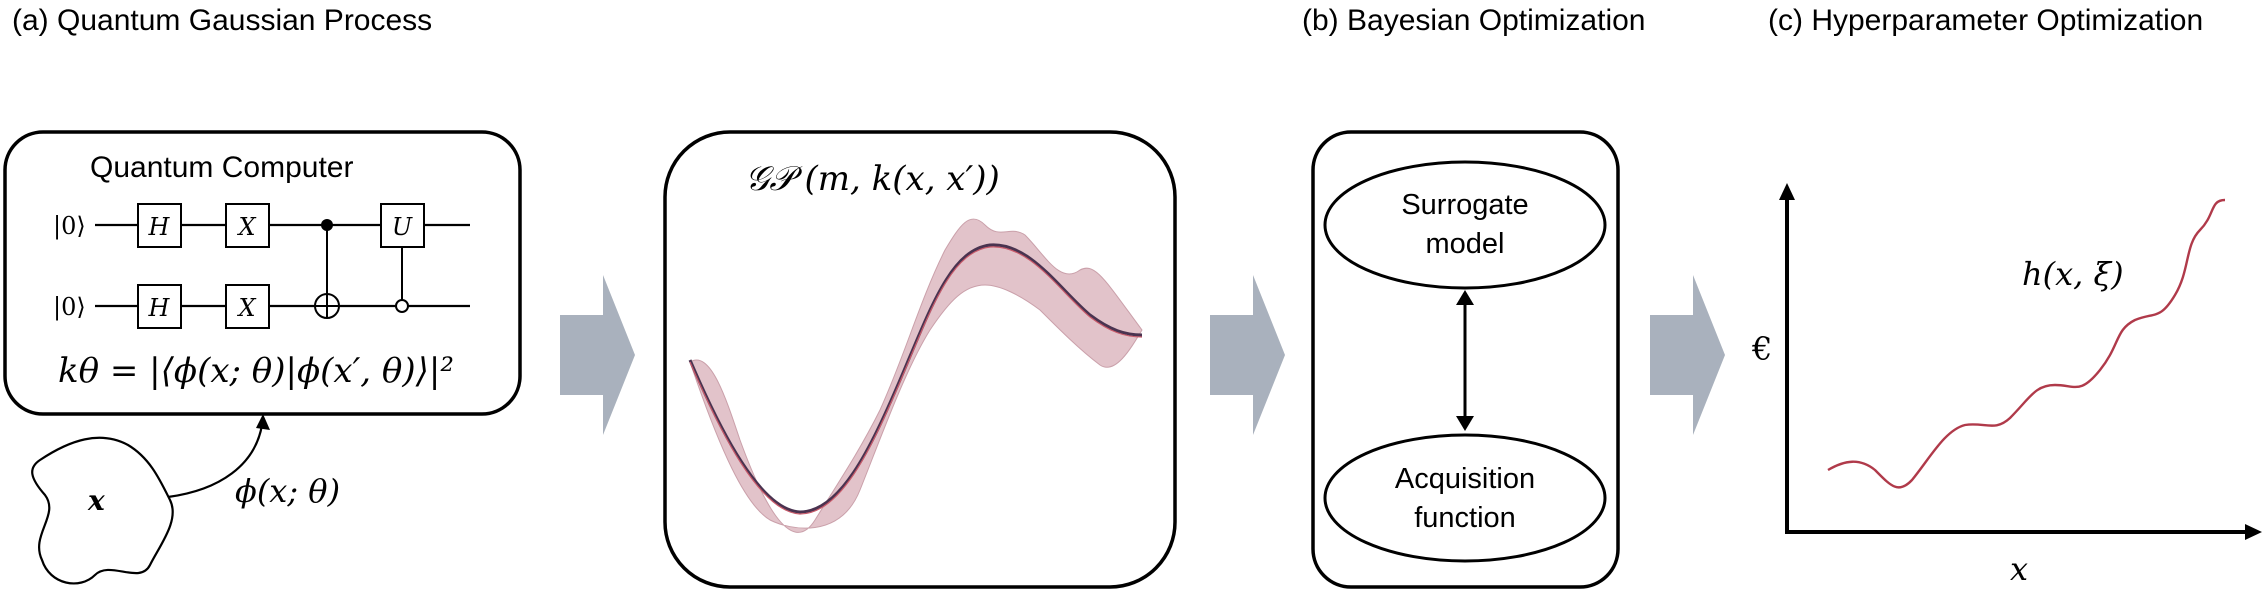 Image resolution: width=2266 pixels, height=596 pixels. I want to click on u-gate, so click(402, 225).